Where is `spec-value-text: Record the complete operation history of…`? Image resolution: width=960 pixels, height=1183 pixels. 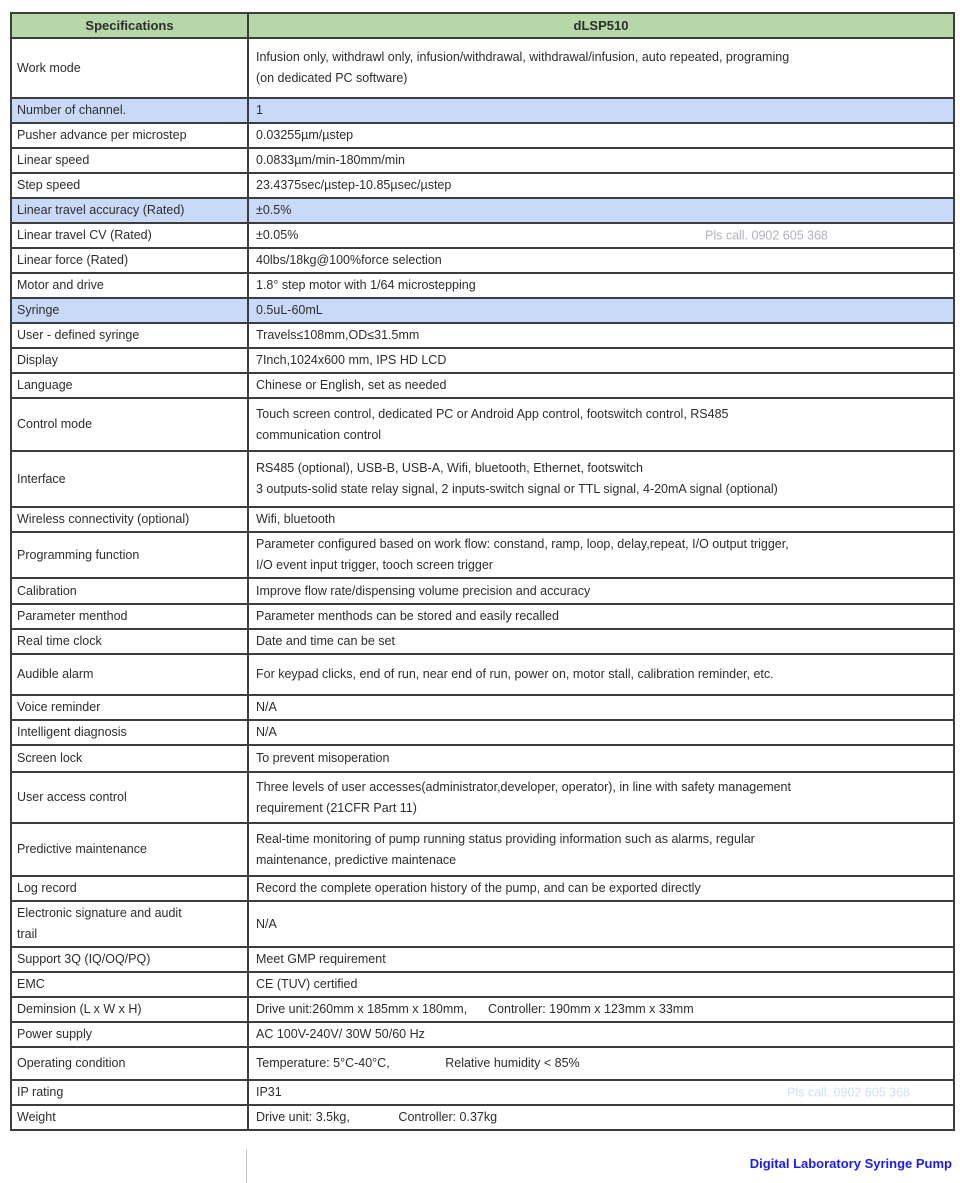 spec-value-text: Record the complete operation history of… is located at coordinates (478, 888).